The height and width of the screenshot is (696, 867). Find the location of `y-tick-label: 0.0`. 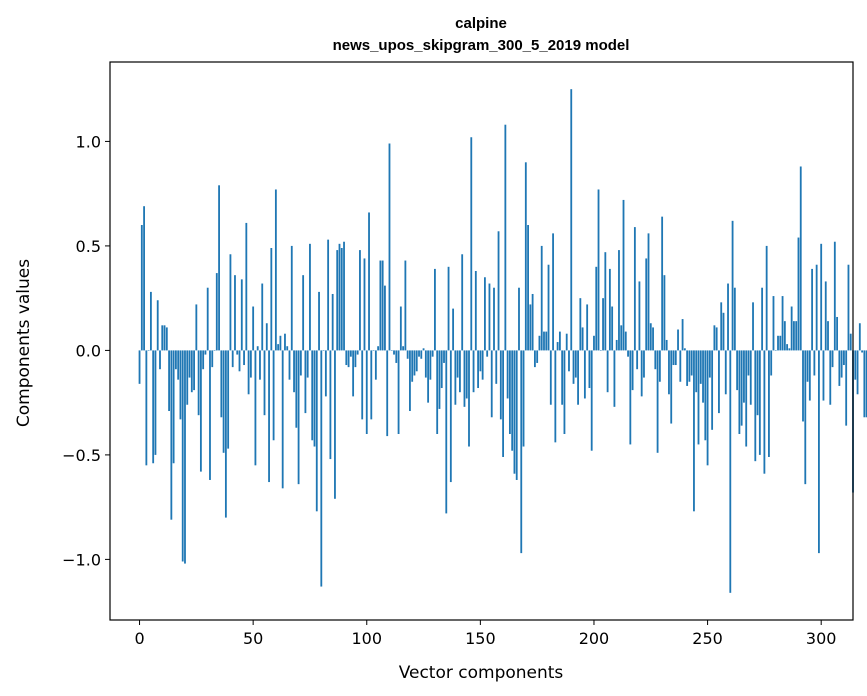

y-tick-label: 0.0 is located at coordinates (88, 350).